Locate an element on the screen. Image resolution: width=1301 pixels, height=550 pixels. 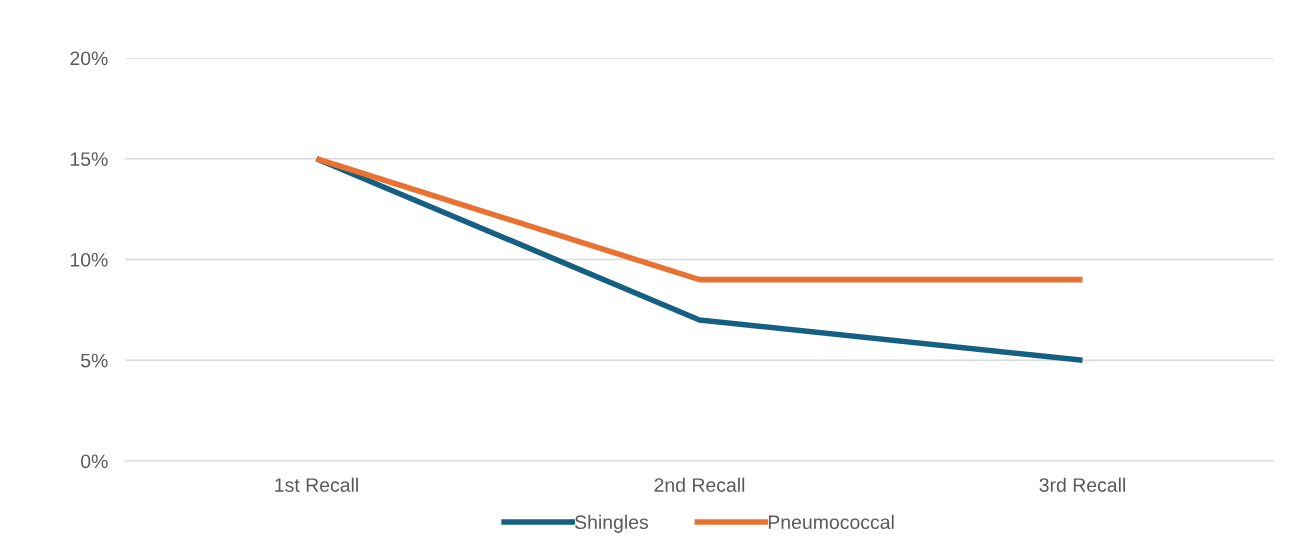
y-tick-label: 20% is located at coordinates (89, 58).